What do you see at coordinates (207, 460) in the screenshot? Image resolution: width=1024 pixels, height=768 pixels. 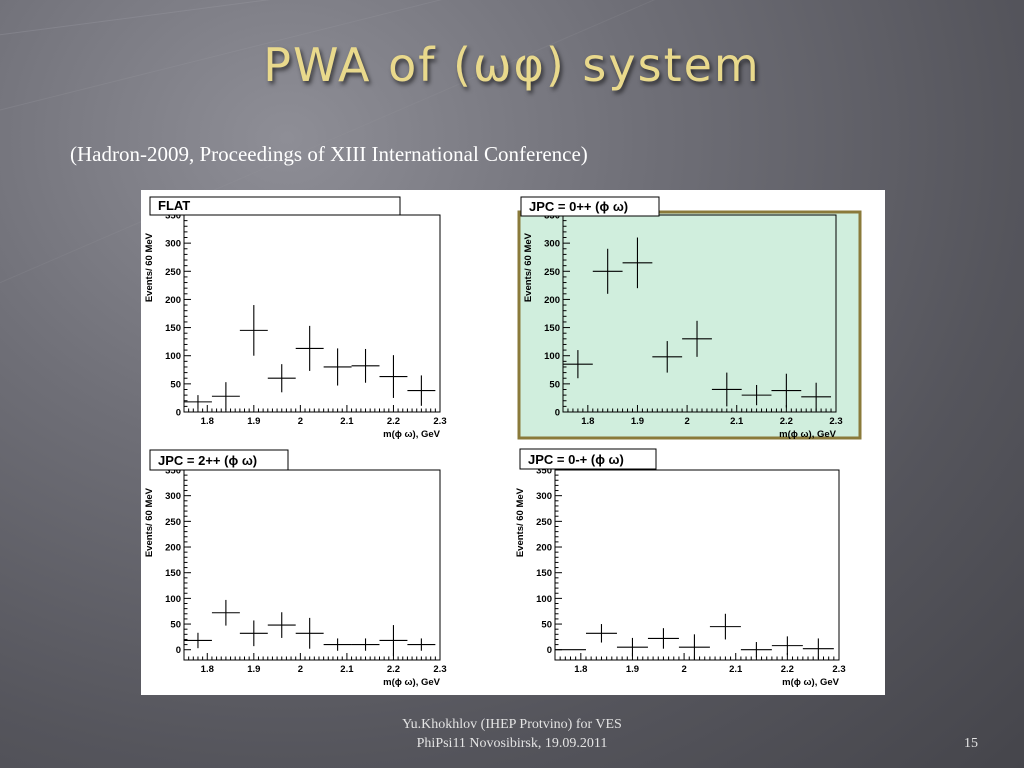 I see `panel-title: JPC = 2++ (ϕ ω)` at bounding box center [207, 460].